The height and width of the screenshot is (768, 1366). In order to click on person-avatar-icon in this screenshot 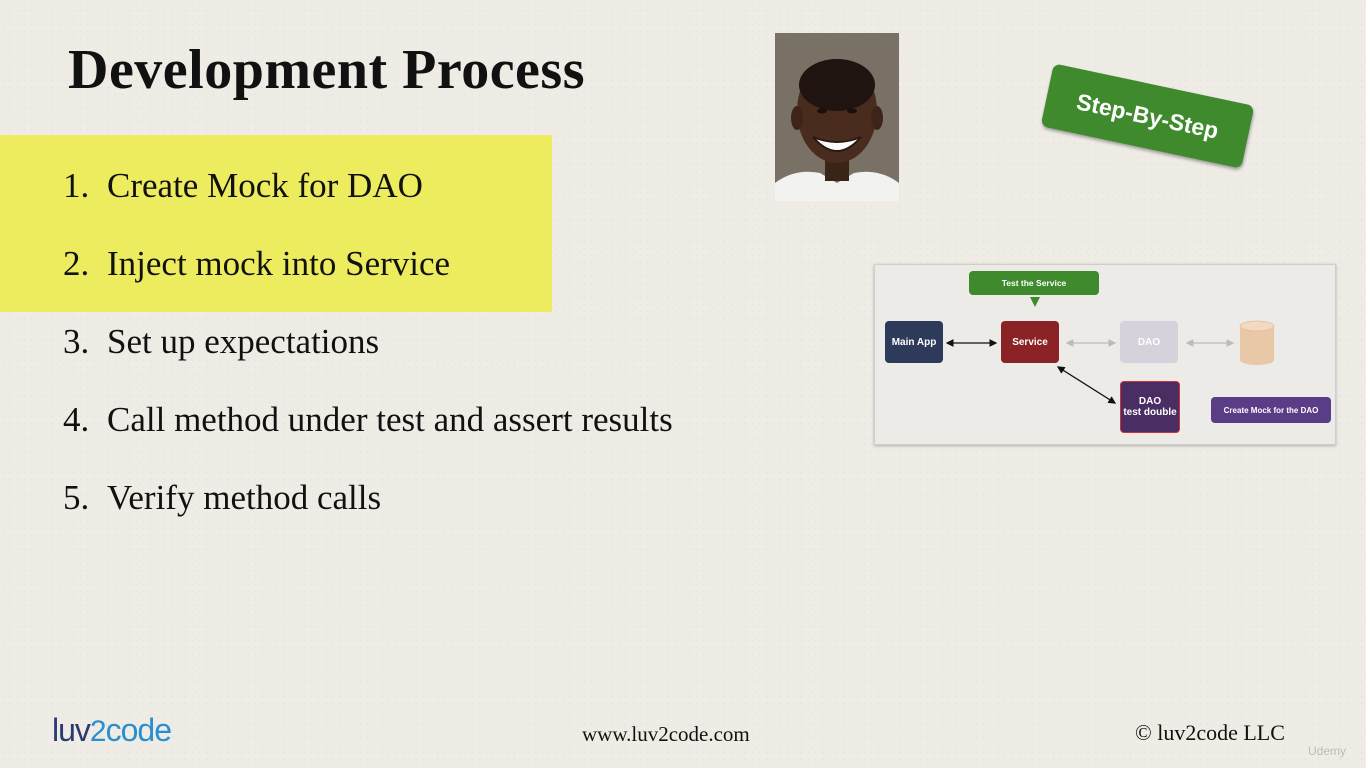, I will do `click(837, 117)`.